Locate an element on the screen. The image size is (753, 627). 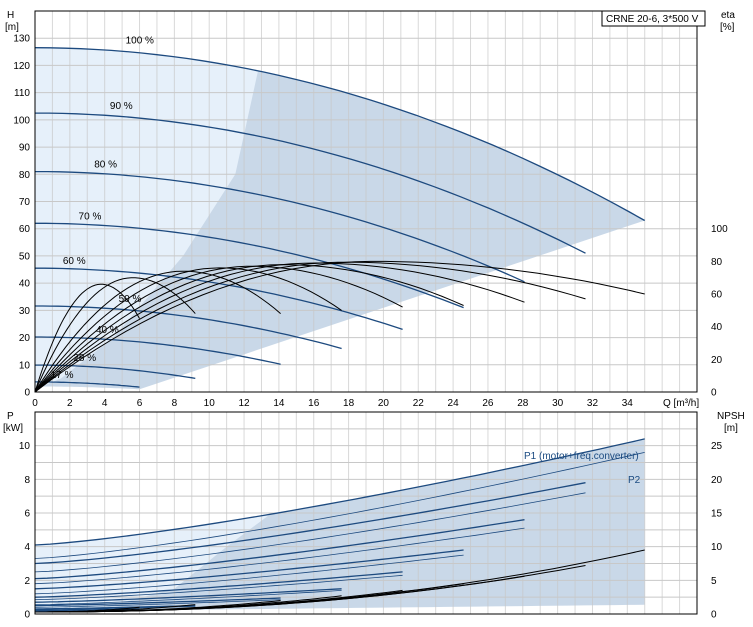
npsh-axis-unit: [m] is located at coordinates (731, 428).